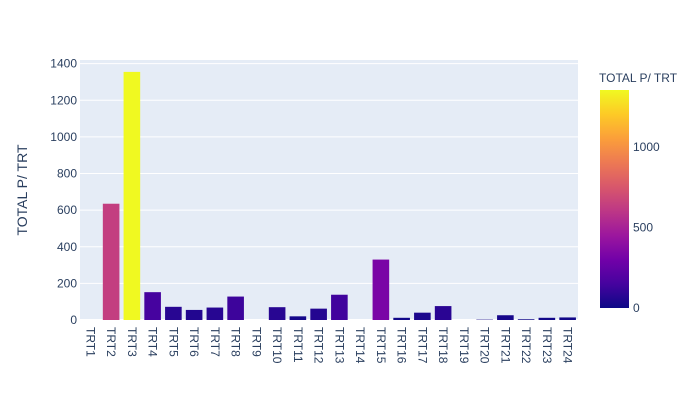  What do you see at coordinates (505, 345) in the screenshot?
I see `x-tick-label: TRT21` at bounding box center [505, 345].